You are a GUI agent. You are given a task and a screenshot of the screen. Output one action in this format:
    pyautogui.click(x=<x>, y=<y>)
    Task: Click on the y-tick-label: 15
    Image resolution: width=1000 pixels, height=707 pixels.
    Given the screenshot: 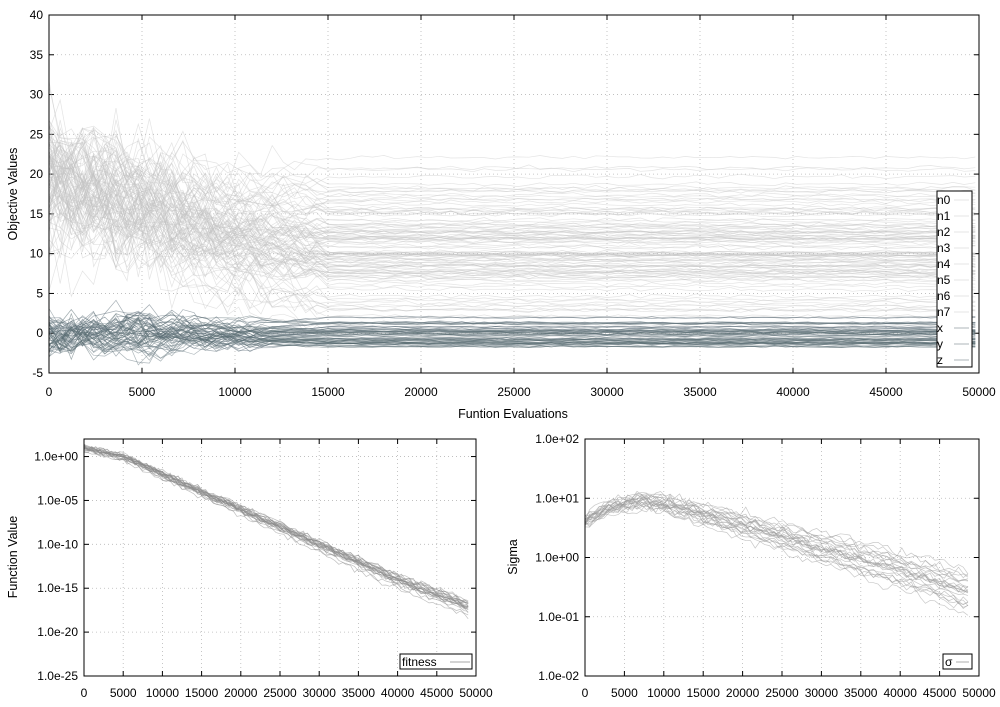 What is the action you would take?
    pyautogui.click(x=37, y=214)
    